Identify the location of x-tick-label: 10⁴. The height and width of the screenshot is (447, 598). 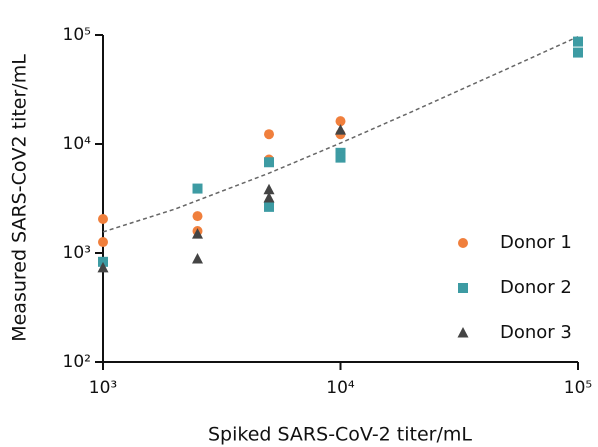
(340, 388).